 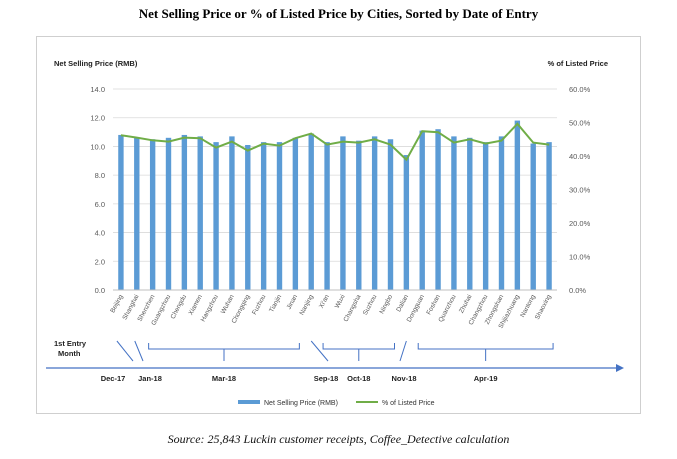 I want to click on y2-tick-label: 10.0%, so click(x=580, y=257).